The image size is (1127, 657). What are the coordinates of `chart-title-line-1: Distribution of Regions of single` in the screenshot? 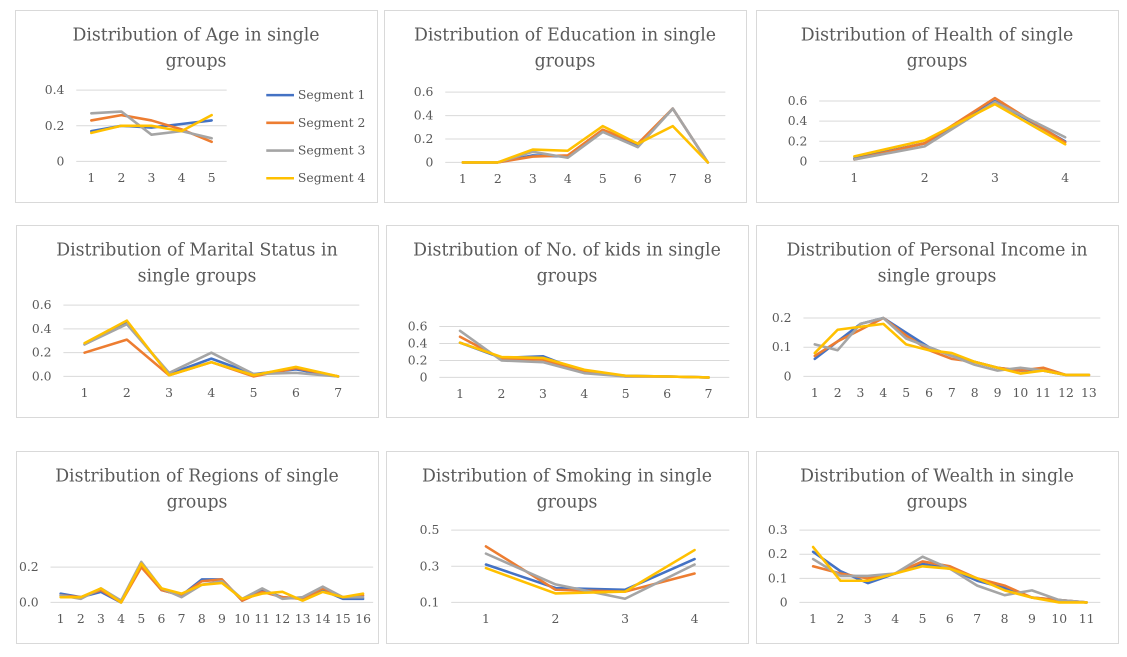 It's located at (197, 477).